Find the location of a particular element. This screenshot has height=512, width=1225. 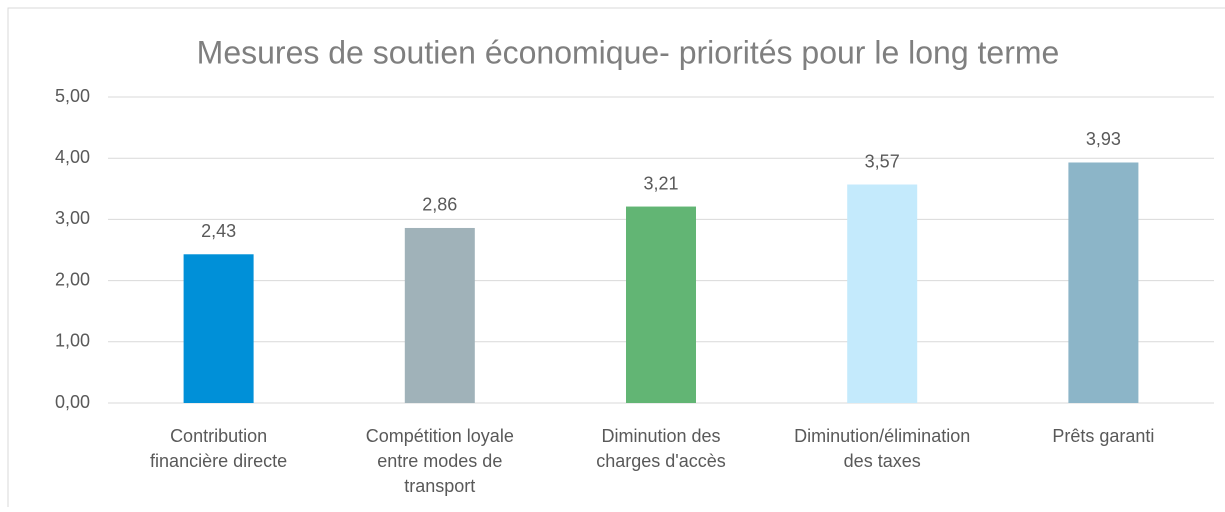

x-tick-label: Contribution financière directe is located at coordinates (218, 448).